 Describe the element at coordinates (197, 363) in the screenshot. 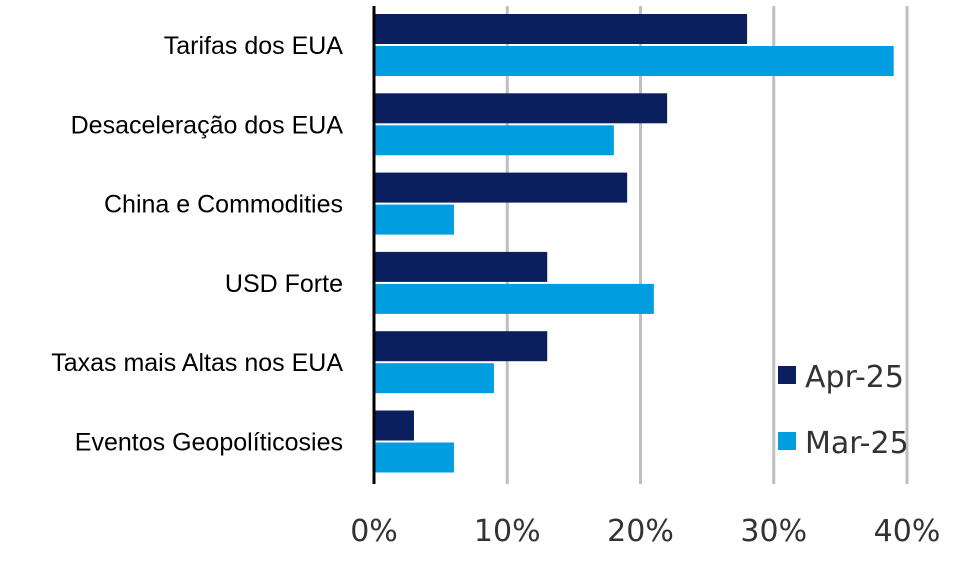

I see `category-label-4: Taxas mais Altas nos EUA` at that location.